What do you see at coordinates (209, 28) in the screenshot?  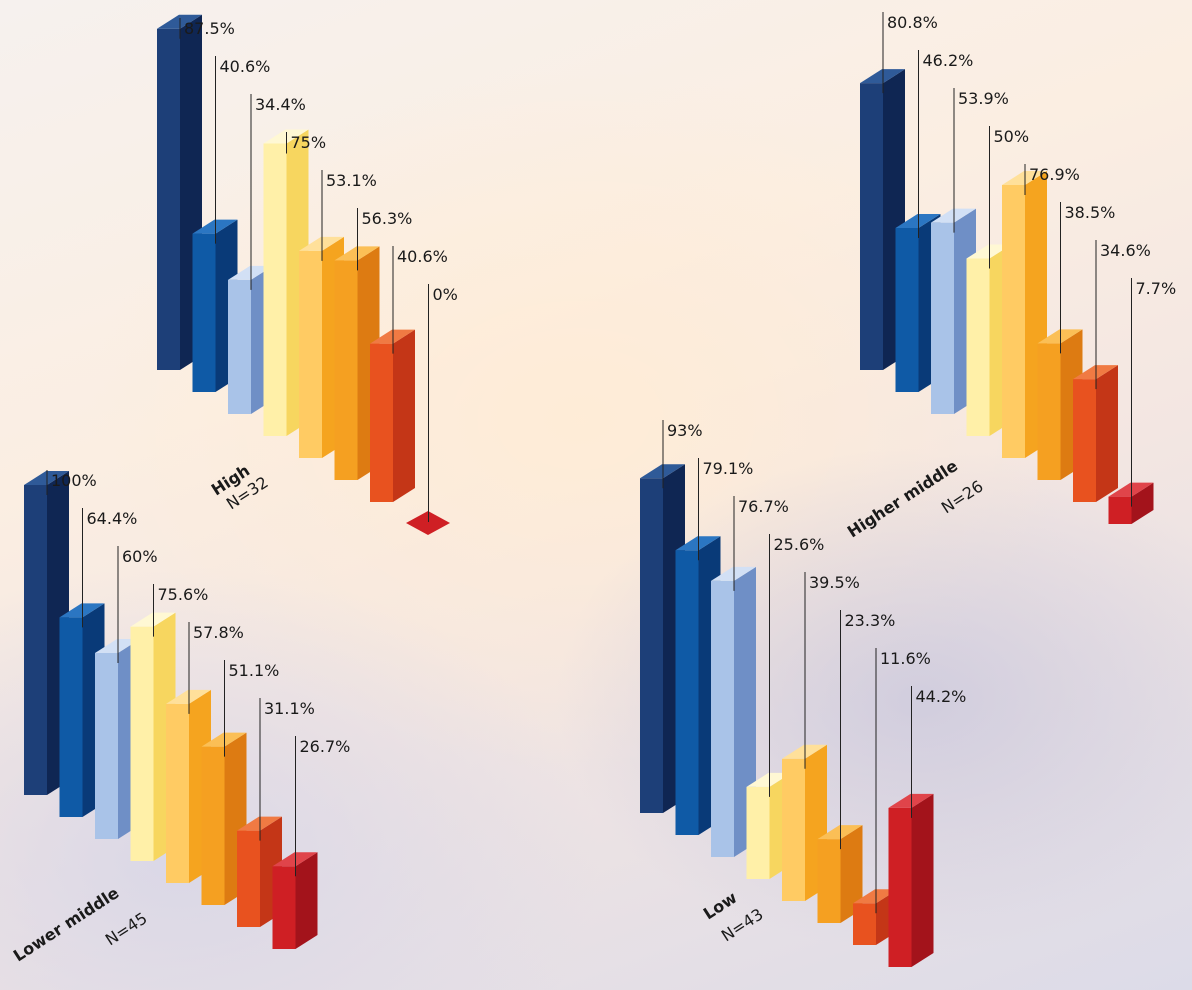 I see `value-label-high-1: 87.5%` at bounding box center [209, 28].